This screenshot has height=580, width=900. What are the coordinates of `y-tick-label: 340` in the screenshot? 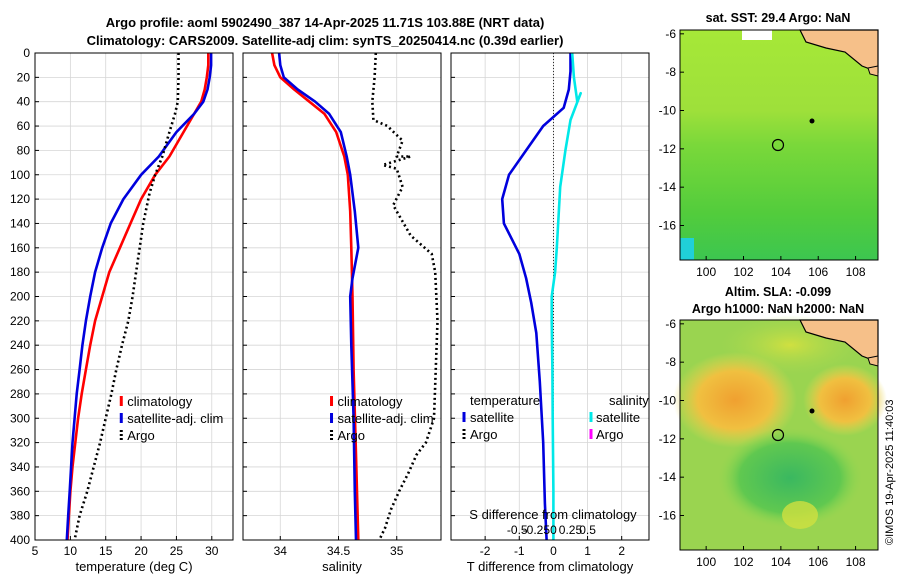 It's located at (20, 467).